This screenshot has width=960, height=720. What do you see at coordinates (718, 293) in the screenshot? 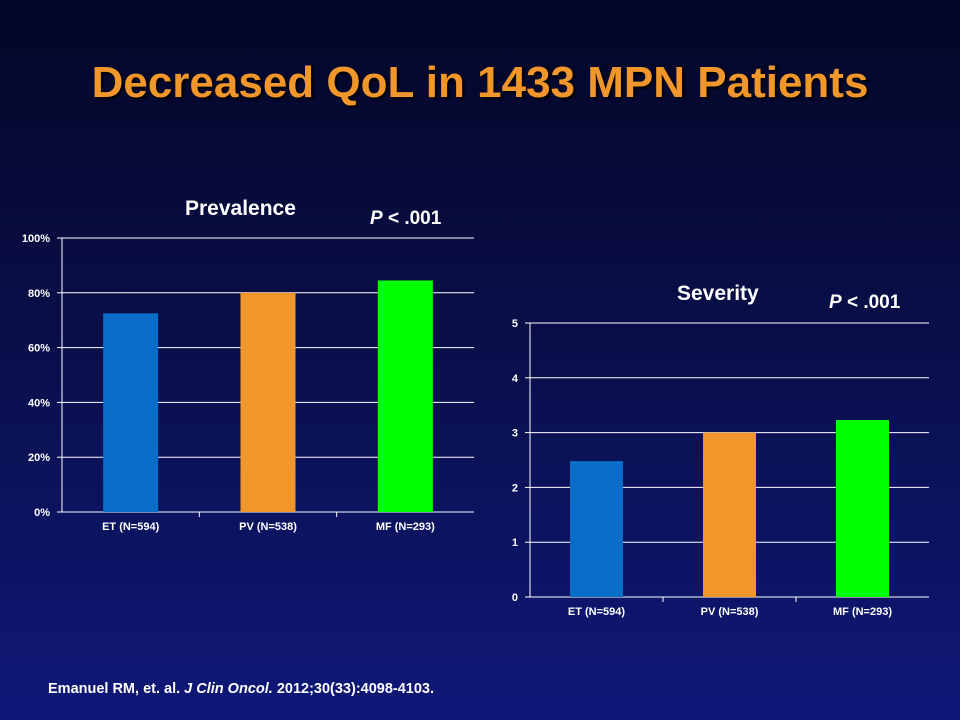
I see `severity-chart-title: Severity` at bounding box center [718, 293].